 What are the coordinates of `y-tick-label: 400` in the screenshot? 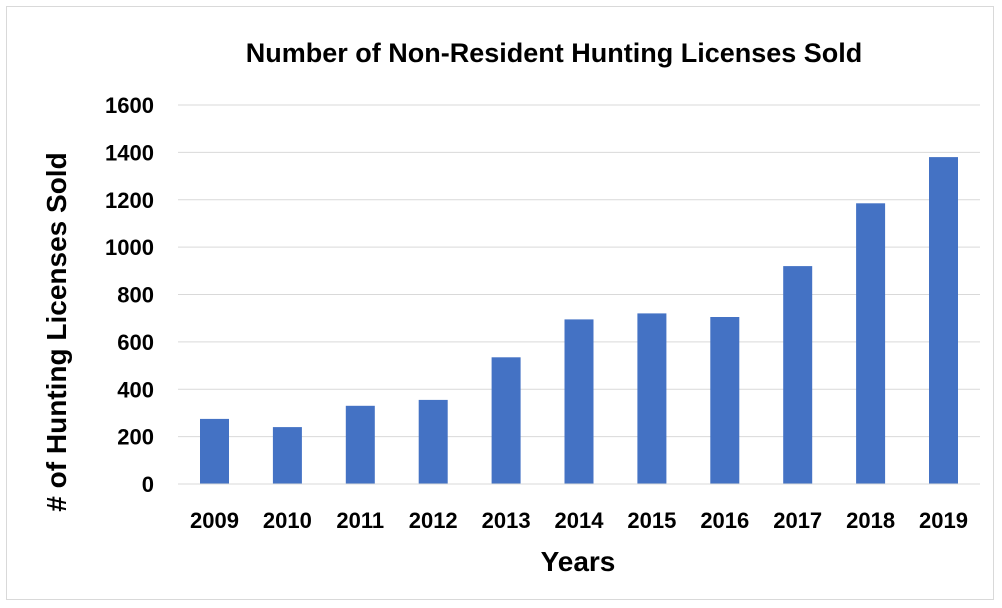 It's located at (135, 389).